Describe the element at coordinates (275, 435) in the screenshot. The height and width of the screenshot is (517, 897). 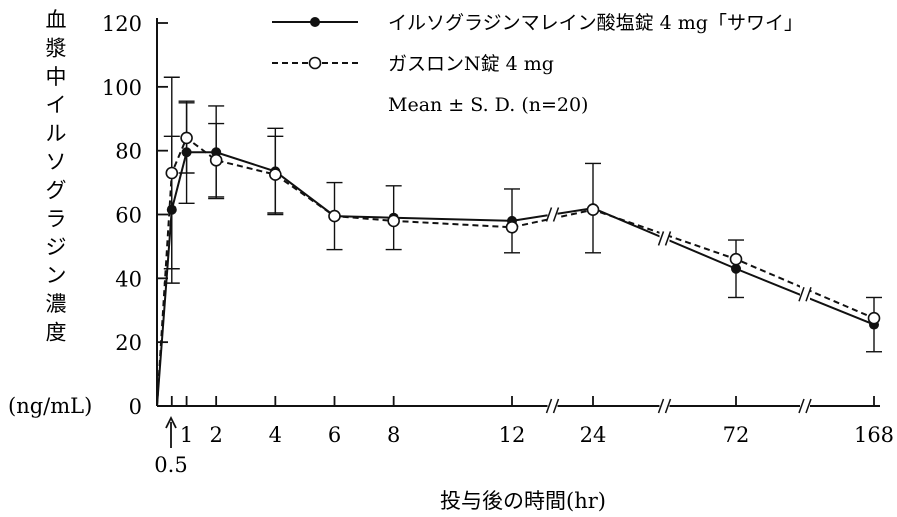
I see `x-tick-label: 4` at that location.